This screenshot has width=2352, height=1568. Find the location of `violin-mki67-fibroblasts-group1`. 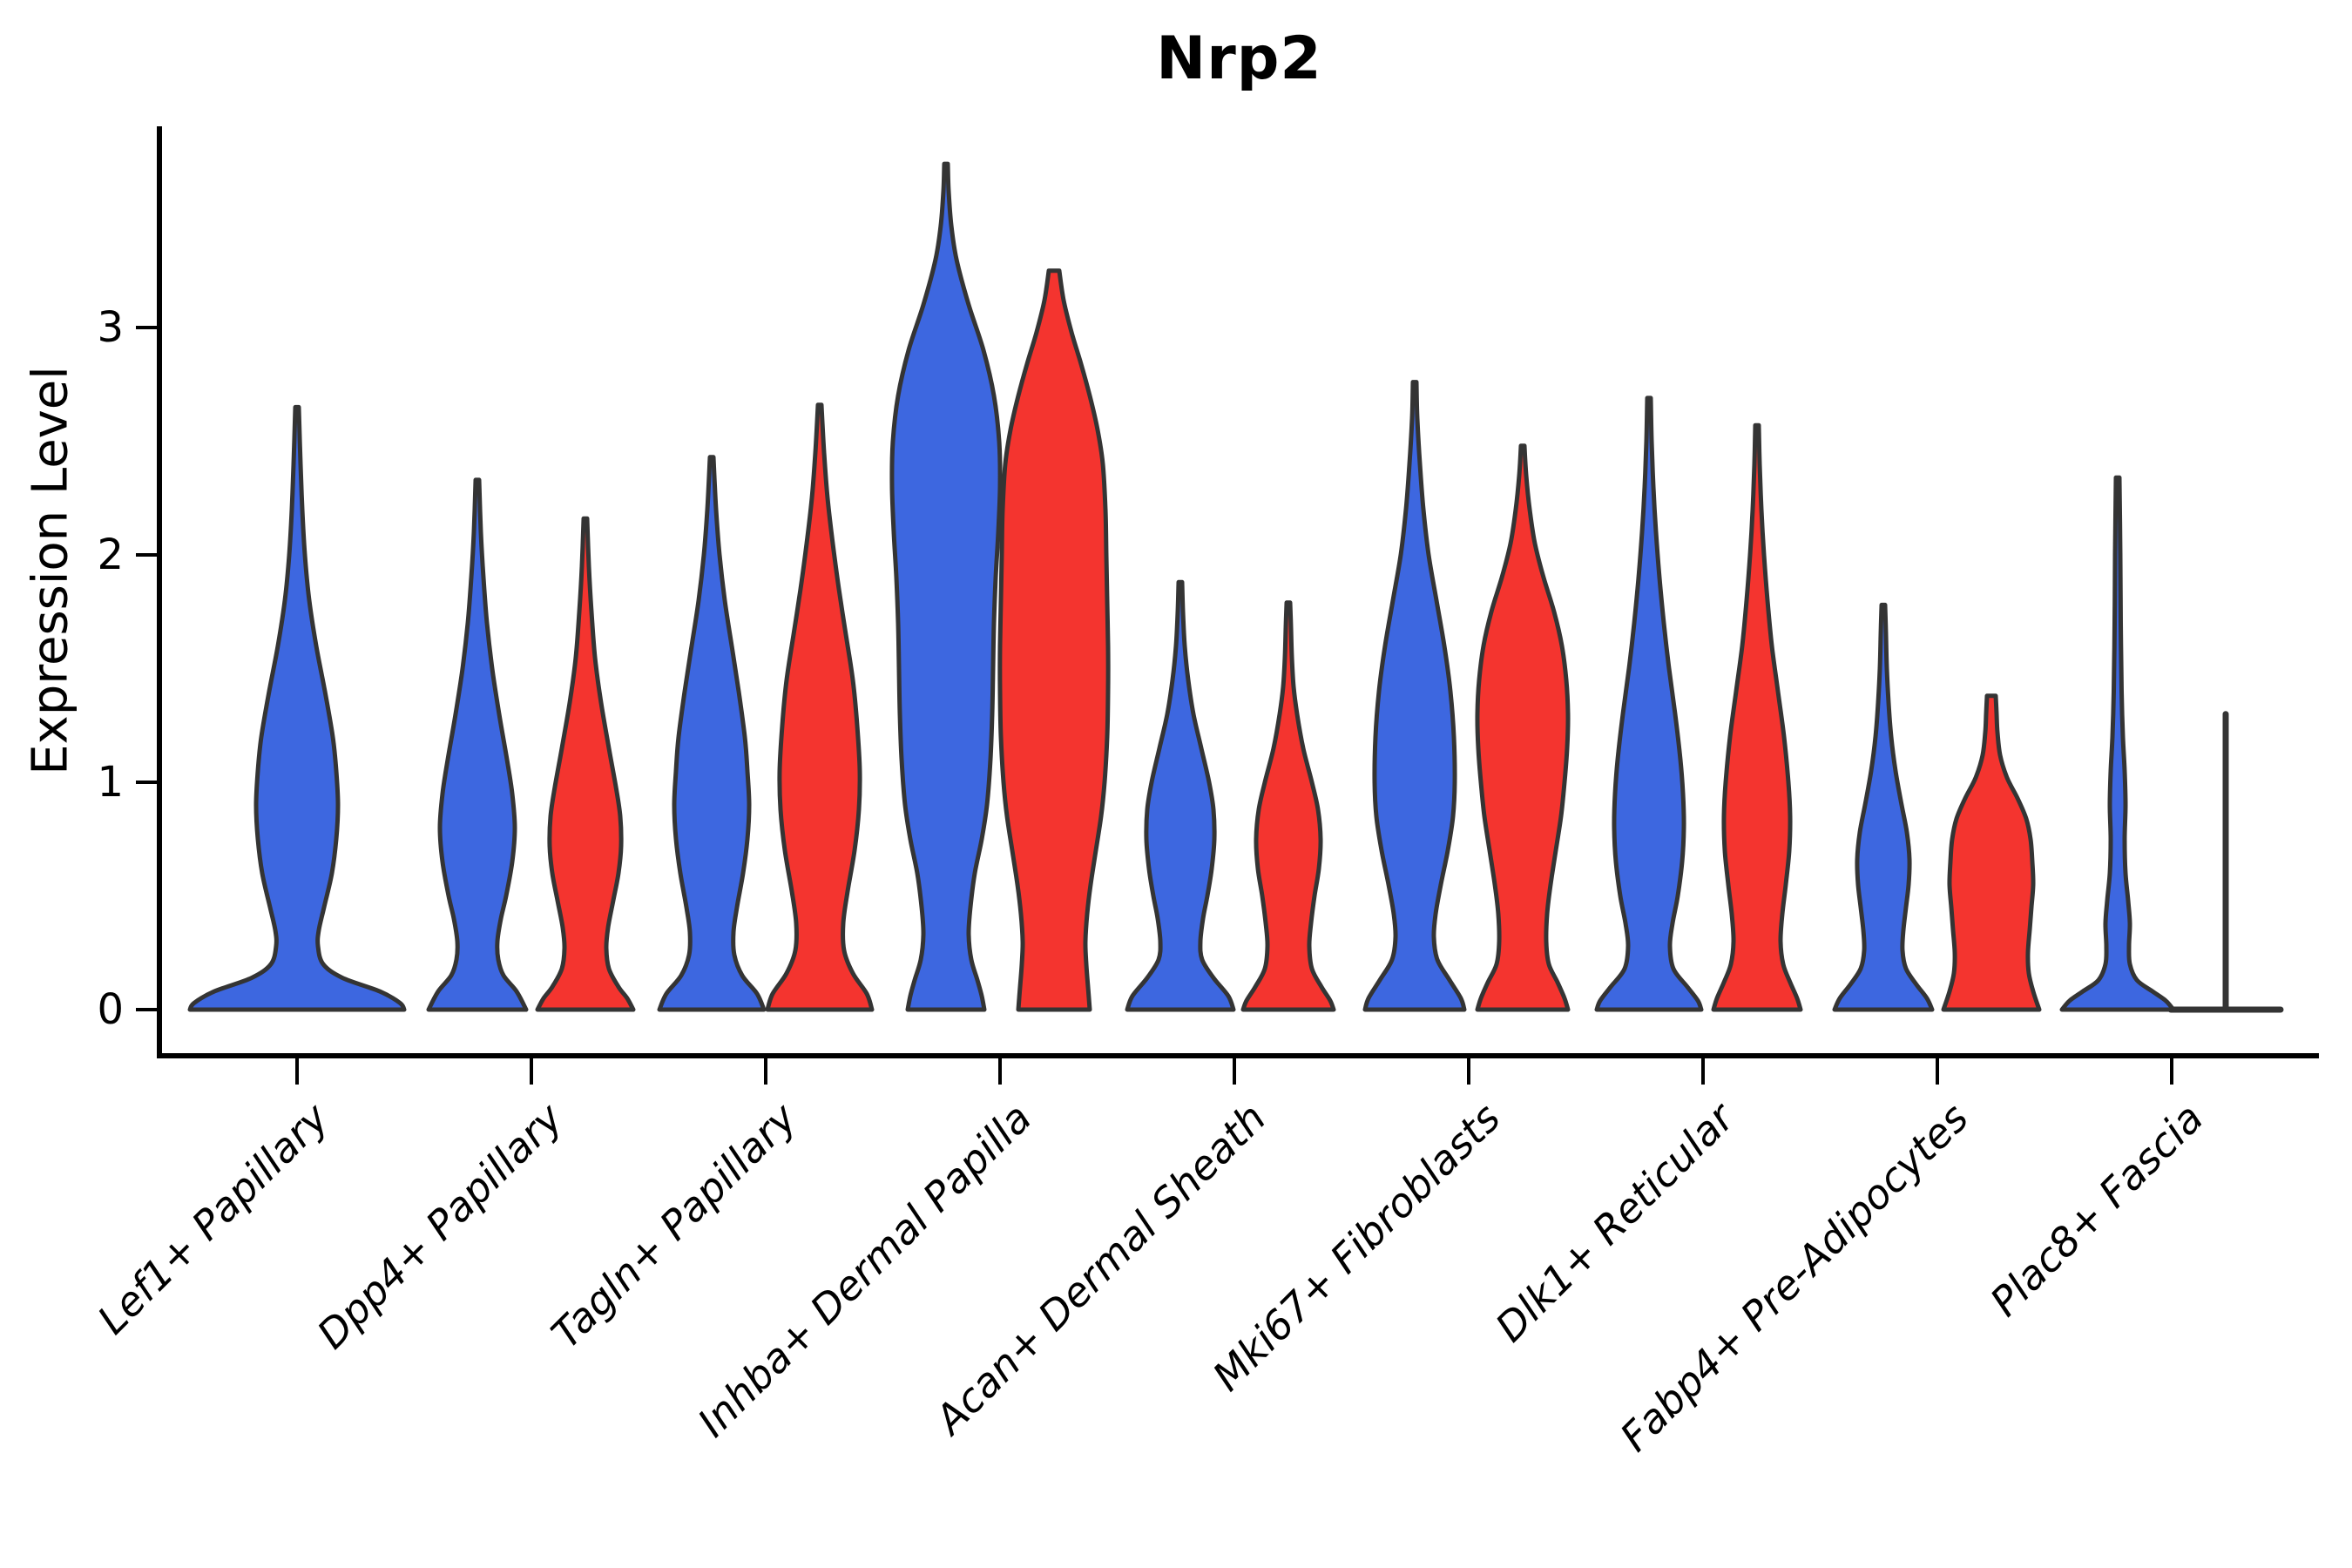

violin-mki67-fibroblasts-group1 is located at coordinates (1414, 696).